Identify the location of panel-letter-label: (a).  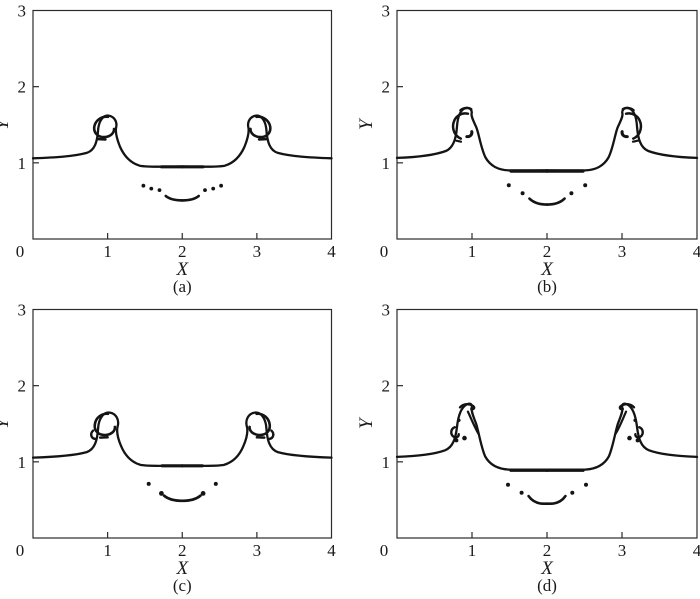
(182, 286).